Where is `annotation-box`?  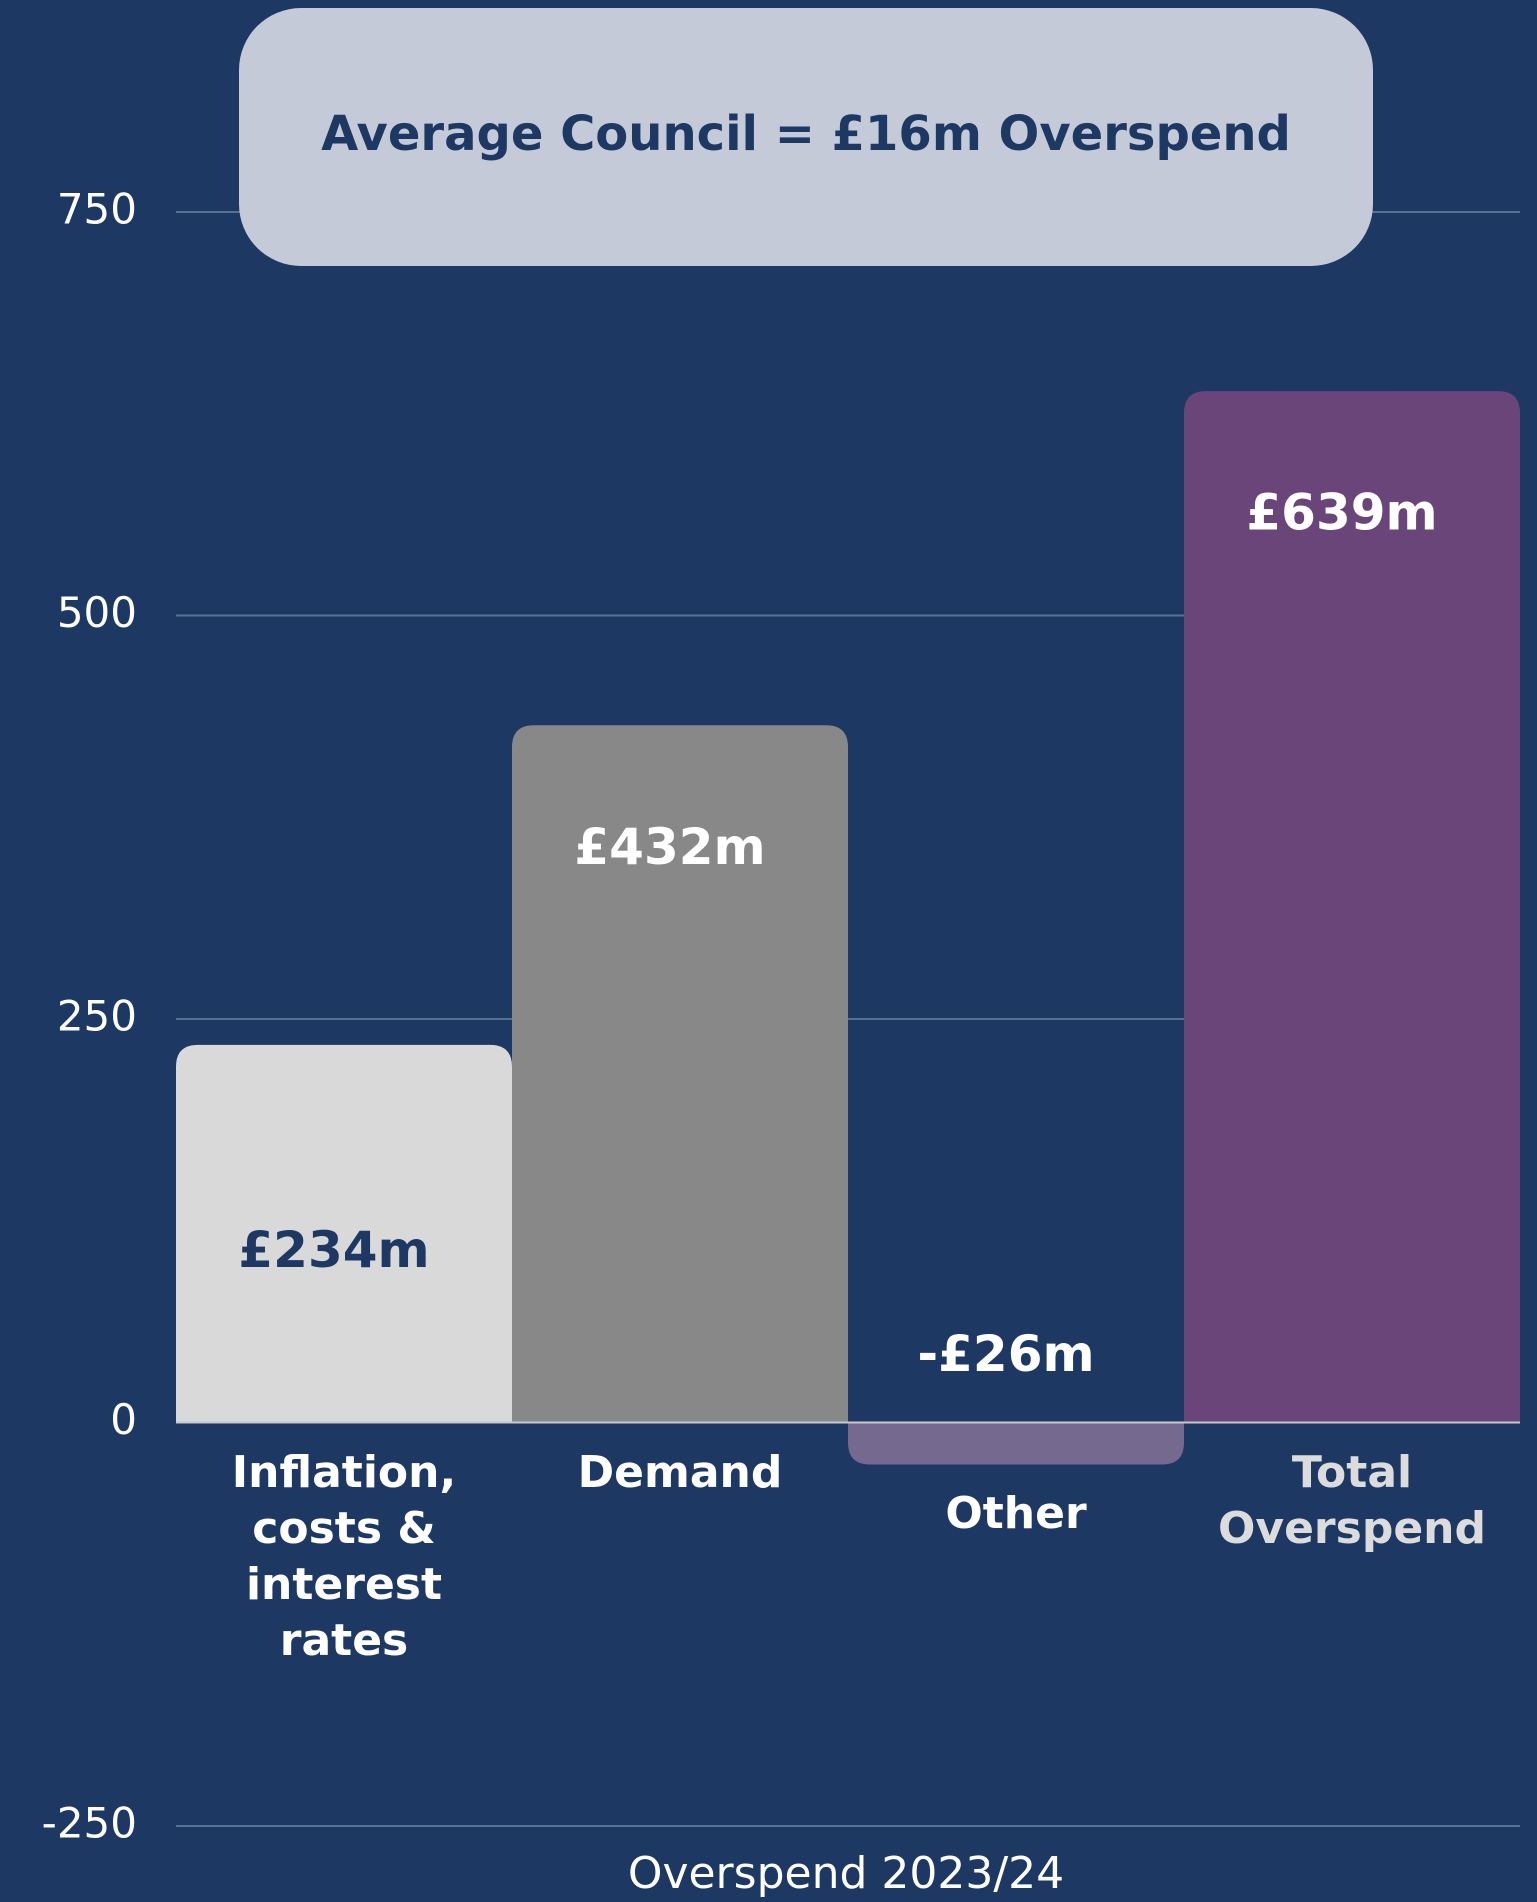
annotation-box is located at coordinates (806, 137).